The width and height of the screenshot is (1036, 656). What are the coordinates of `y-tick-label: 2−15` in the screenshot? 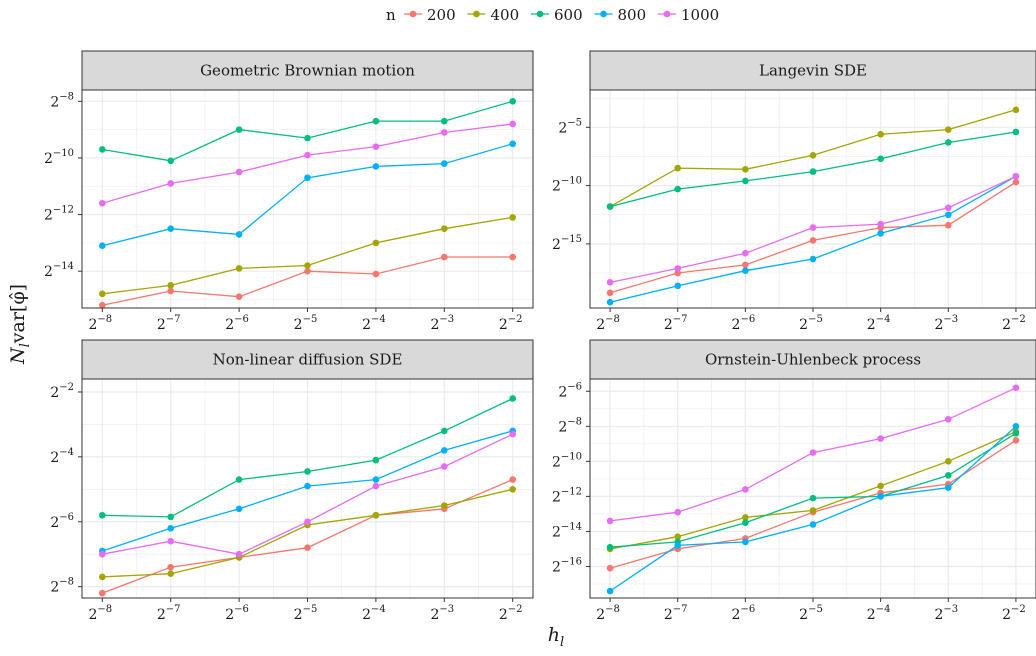 It's located at (567, 243).